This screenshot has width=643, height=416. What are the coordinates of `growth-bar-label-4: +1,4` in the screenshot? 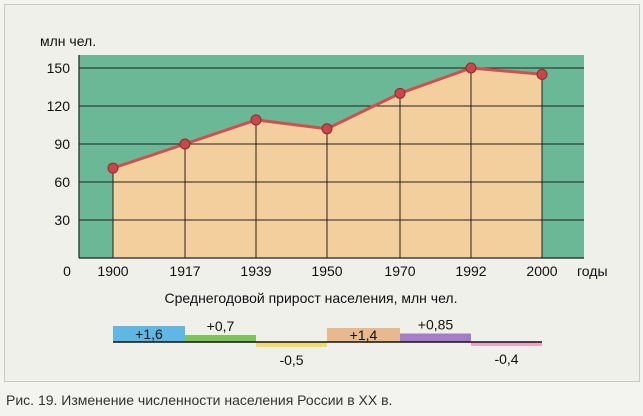 It's located at (364, 335).